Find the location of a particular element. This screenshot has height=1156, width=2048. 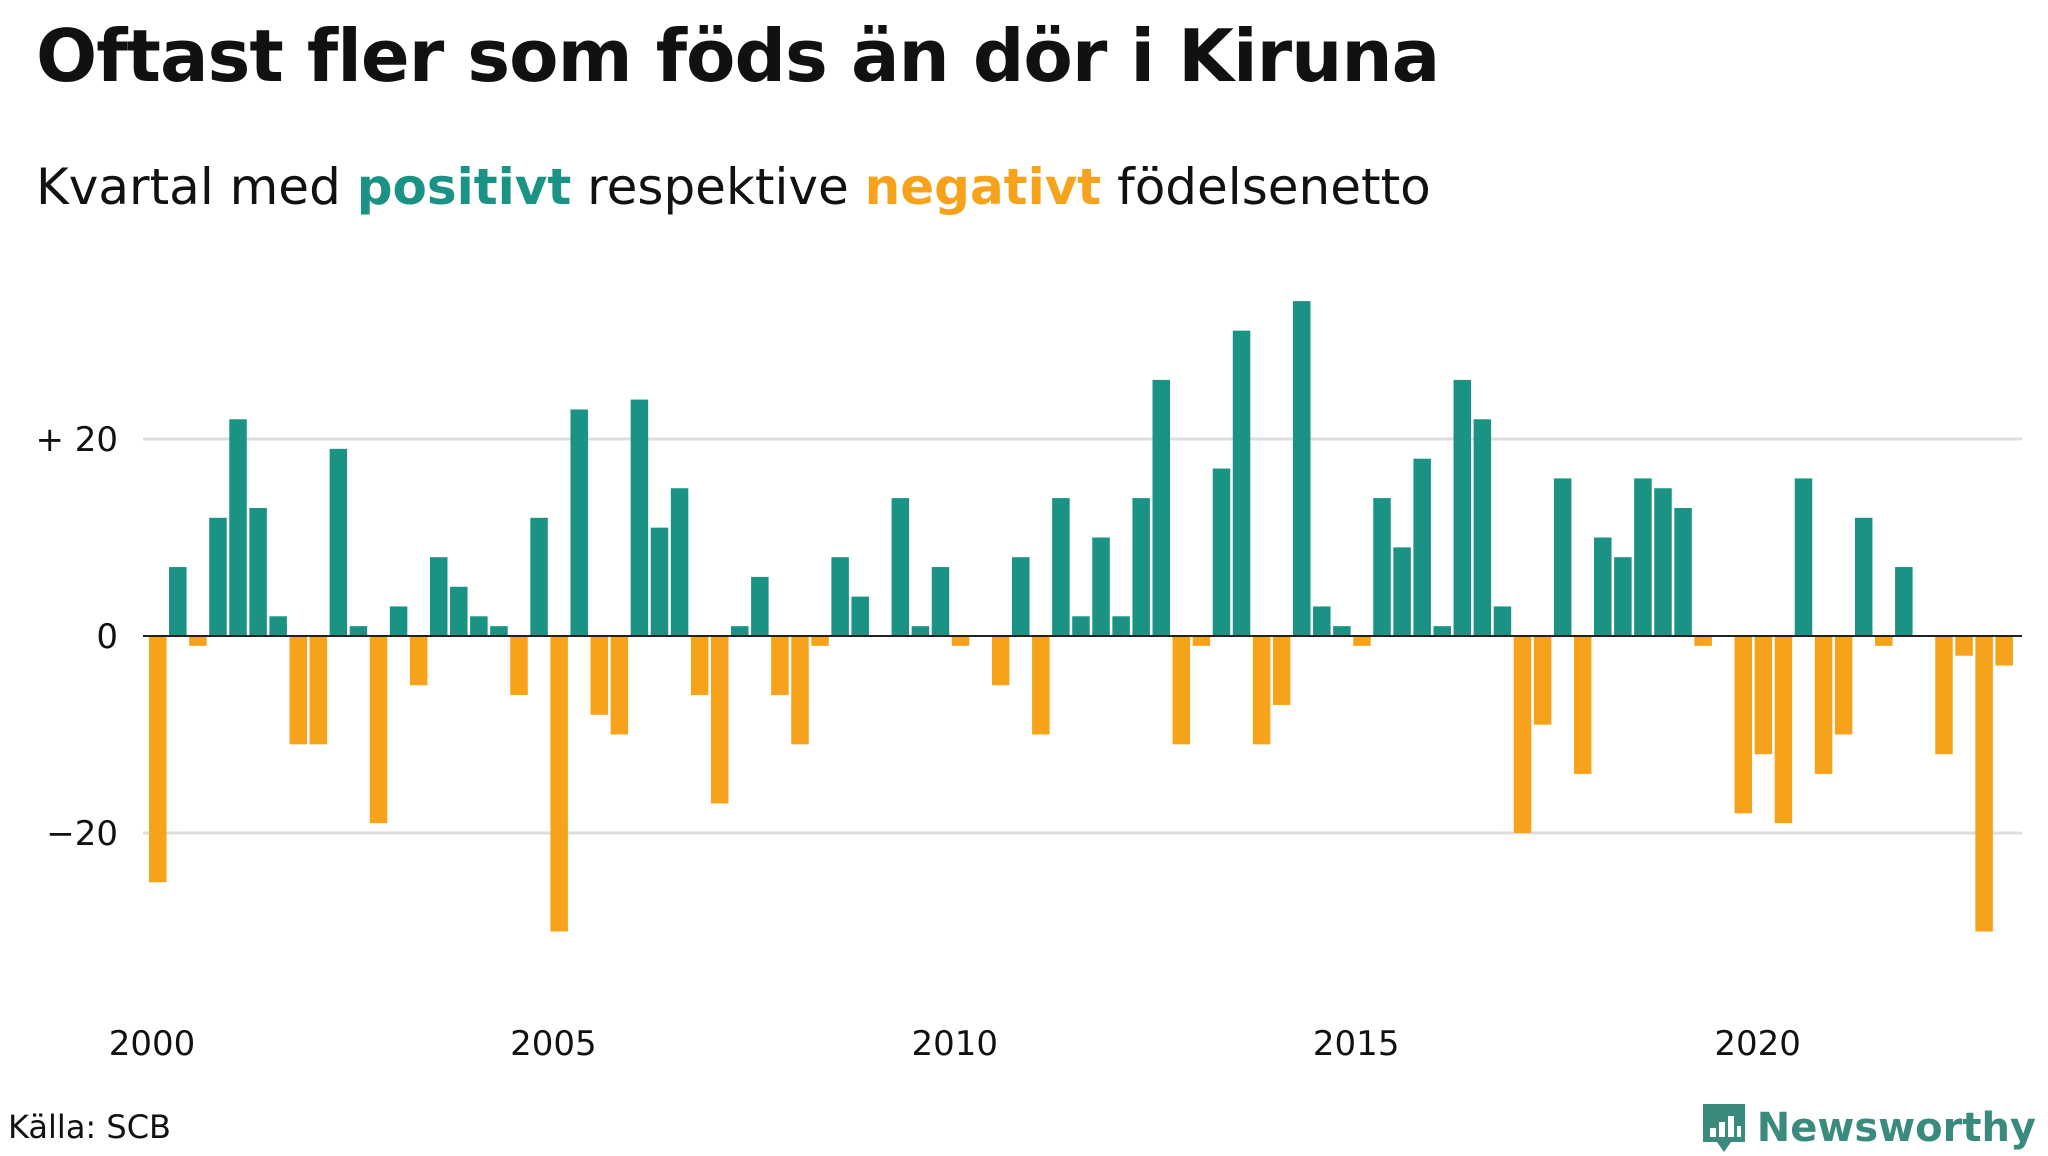

subtitle-positive: positivt is located at coordinates (464, 187).